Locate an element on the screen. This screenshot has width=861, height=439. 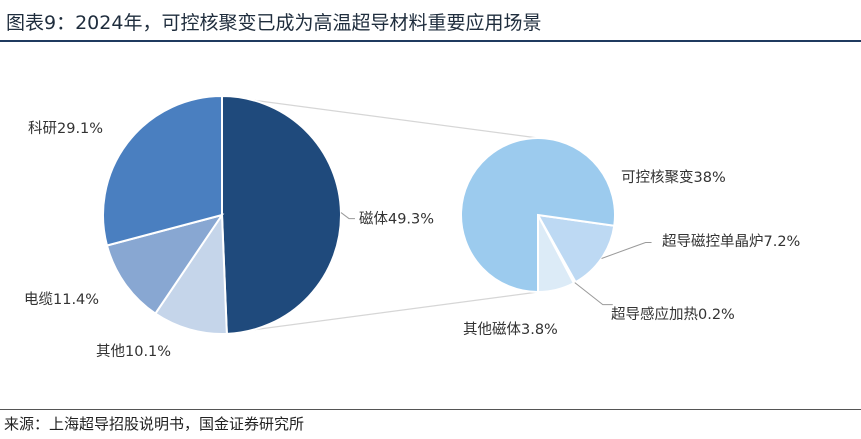
title-divider is located at coordinates (430, 41).